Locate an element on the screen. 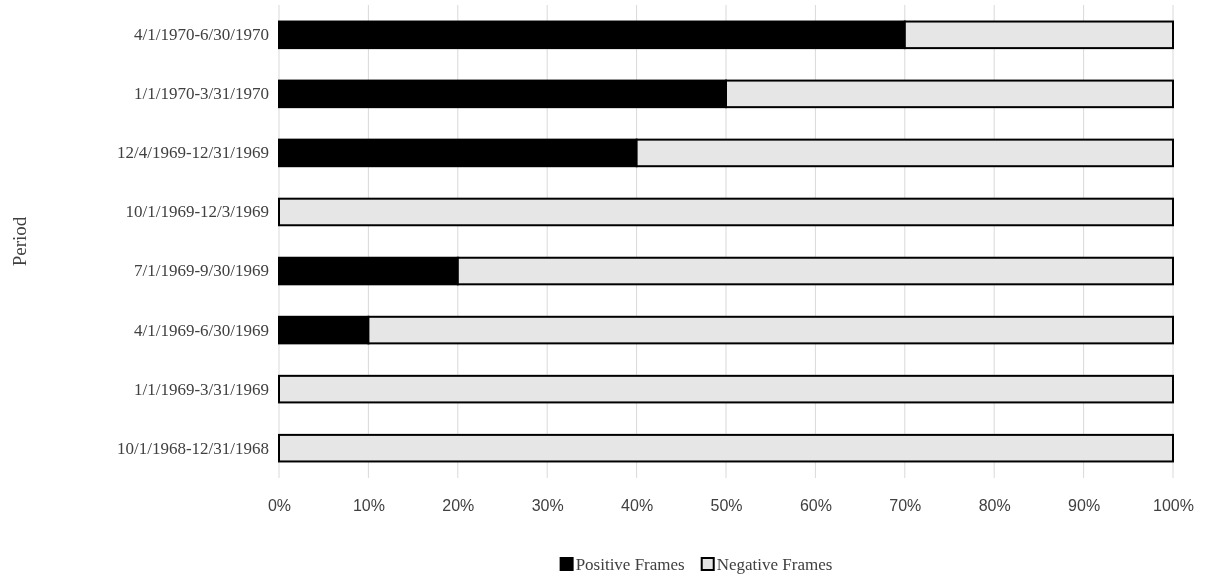  x-tick-label: 30% is located at coordinates (547, 505).